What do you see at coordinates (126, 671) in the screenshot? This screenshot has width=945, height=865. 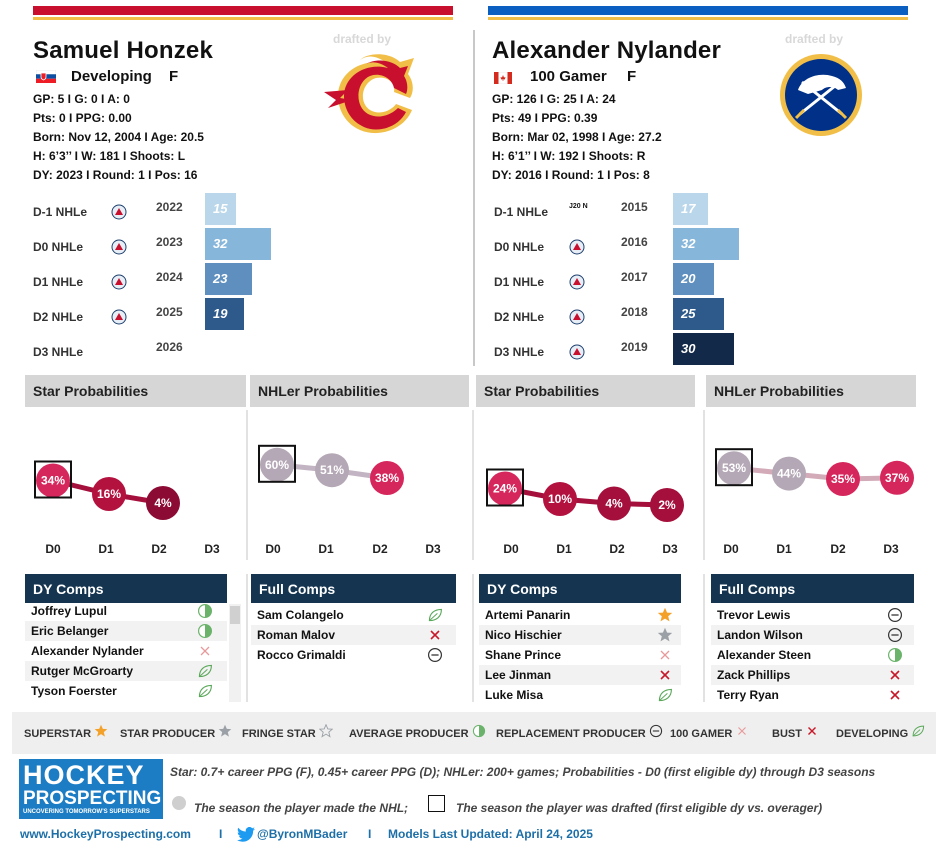 I see `left-dy-comp-row: Rutger McGroarty` at bounding box center [126, 671].